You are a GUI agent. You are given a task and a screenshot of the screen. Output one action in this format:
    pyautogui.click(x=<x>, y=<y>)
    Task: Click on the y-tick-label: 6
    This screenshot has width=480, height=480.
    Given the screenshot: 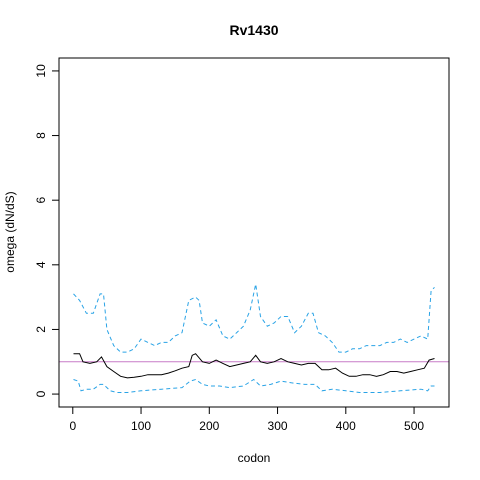 What is the action you would take?
    pyautogui.click(x=41, y=200)
    